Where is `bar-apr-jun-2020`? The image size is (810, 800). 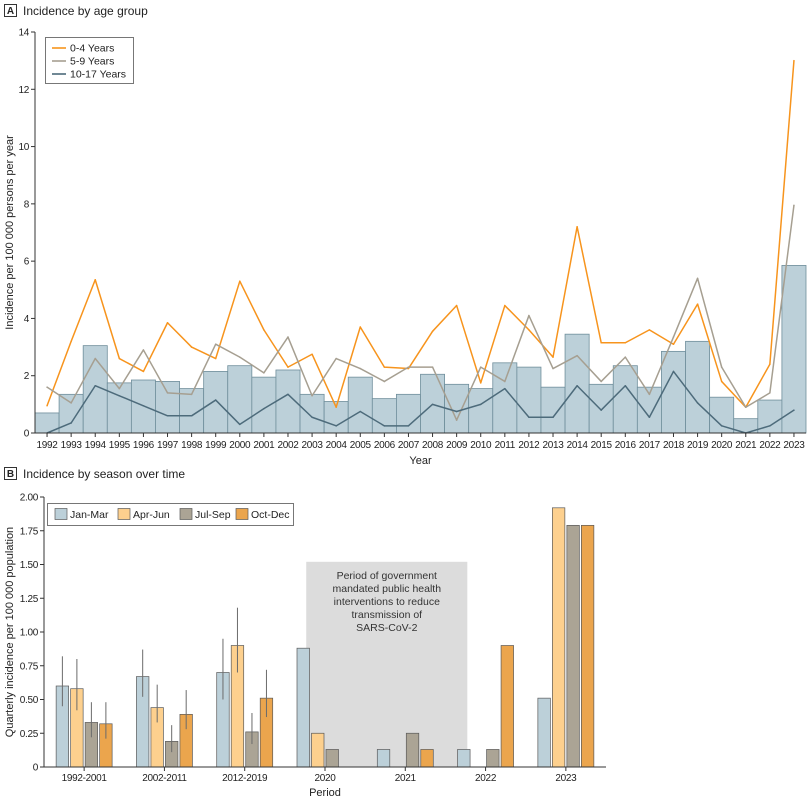
bar-apr-jun-2020 is located at coordinates (318, 750).